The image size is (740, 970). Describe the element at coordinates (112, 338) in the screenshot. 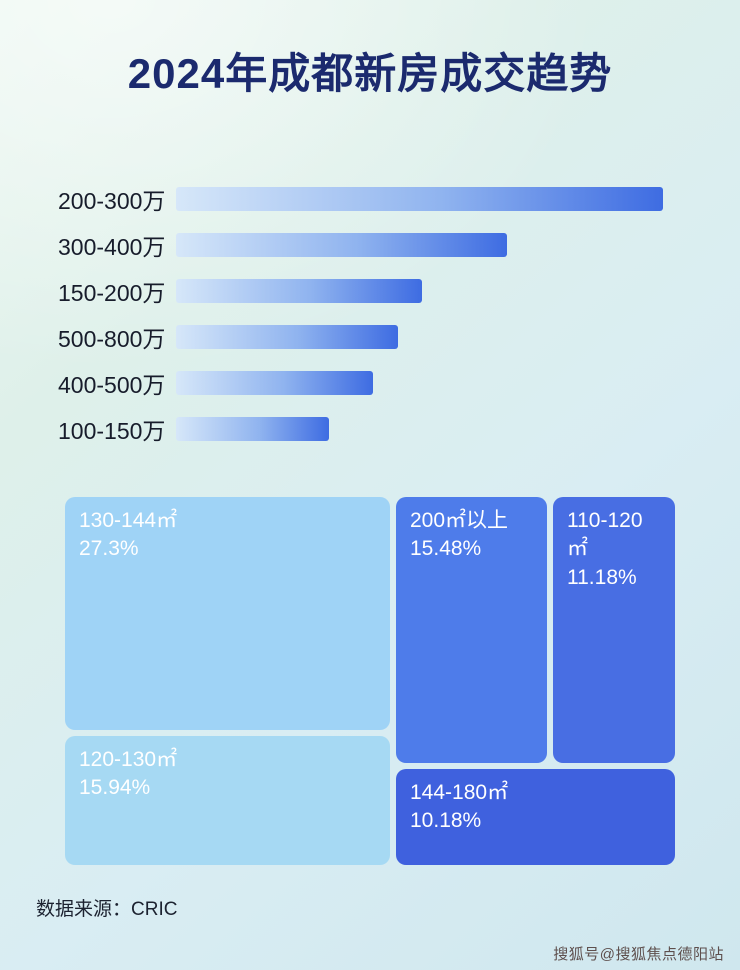

I see `bar-category-label: 500-800万` at that location.